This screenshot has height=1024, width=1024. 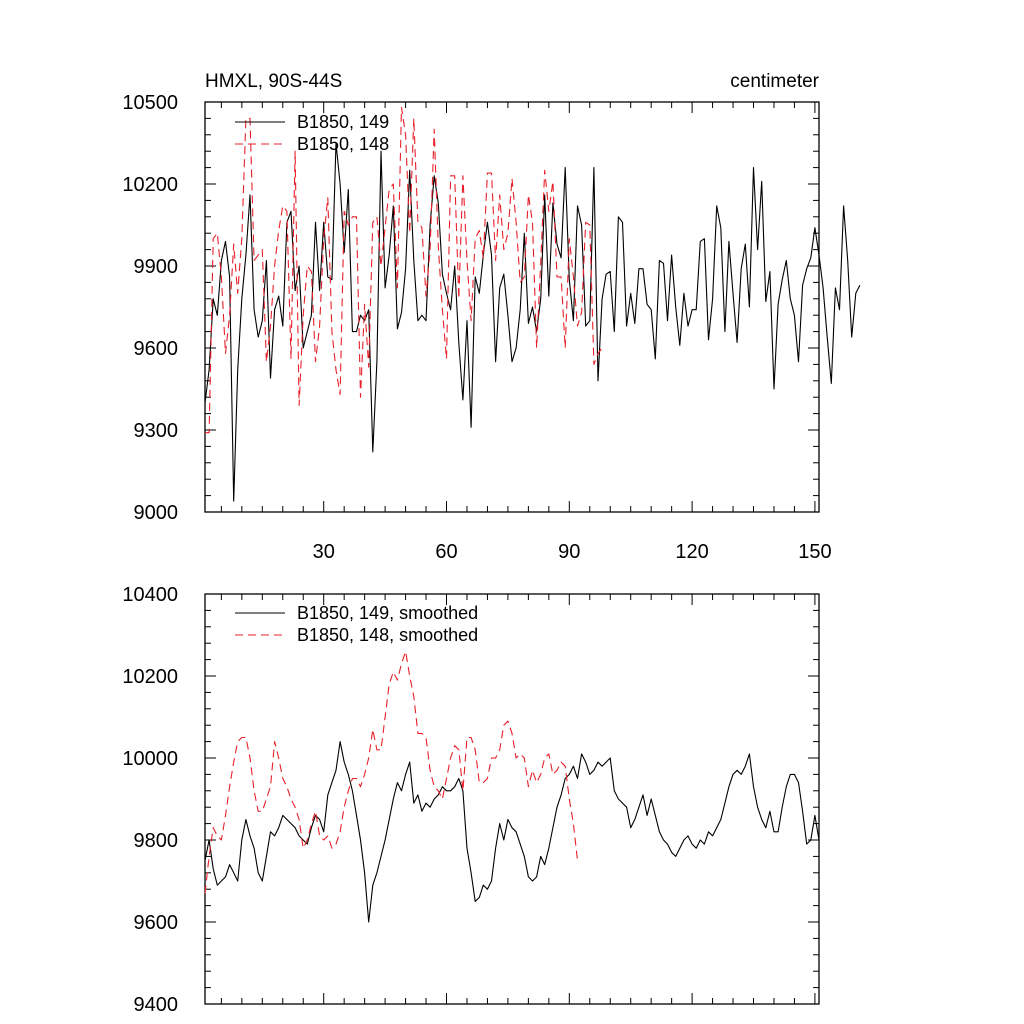 What do you see at coordinates (312, 133) in the screenshot?
I see `top-legend: B1850, 149 B1850, 148` at bounding box center [312, 133].